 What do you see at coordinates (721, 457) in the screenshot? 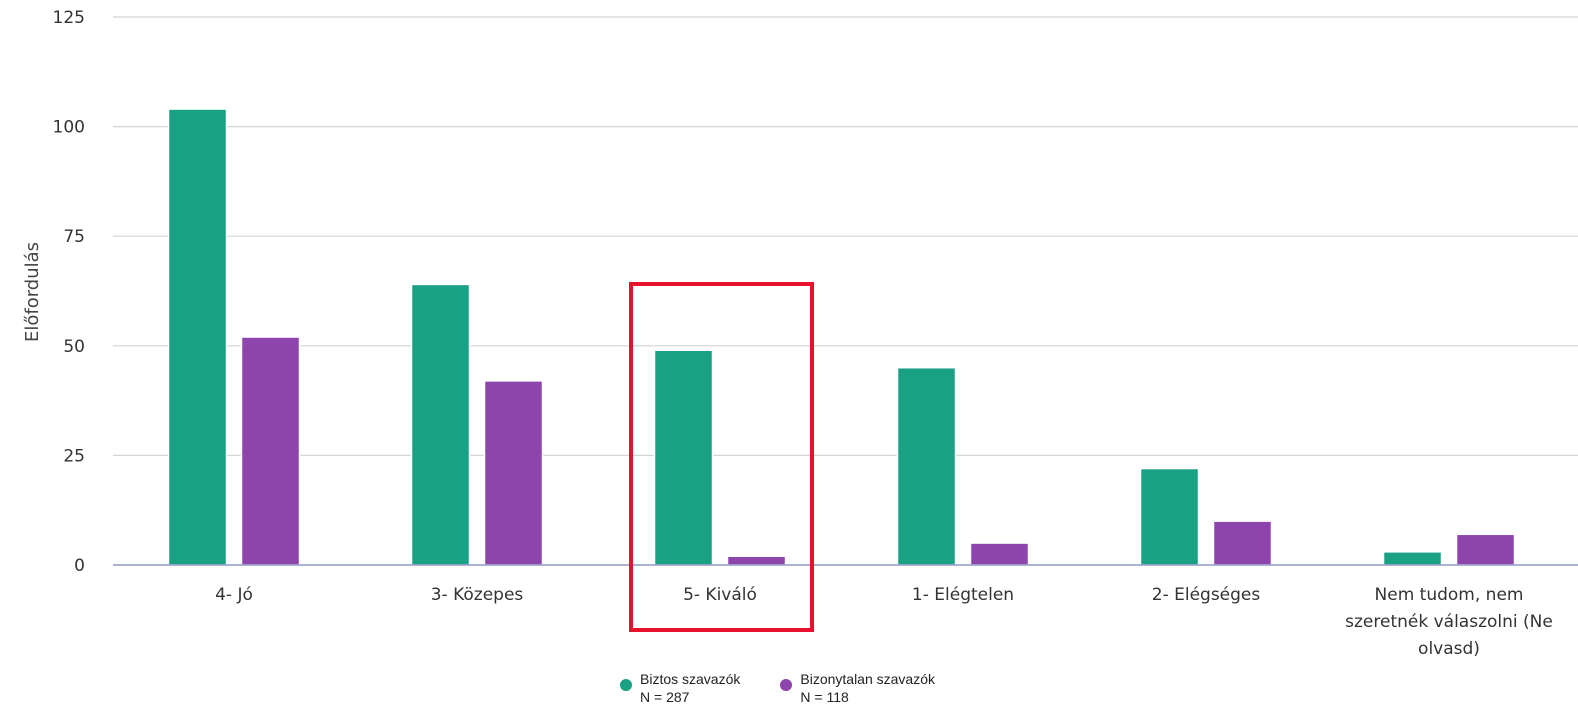
I see `highlight-box` at bounding box center [721, 457].